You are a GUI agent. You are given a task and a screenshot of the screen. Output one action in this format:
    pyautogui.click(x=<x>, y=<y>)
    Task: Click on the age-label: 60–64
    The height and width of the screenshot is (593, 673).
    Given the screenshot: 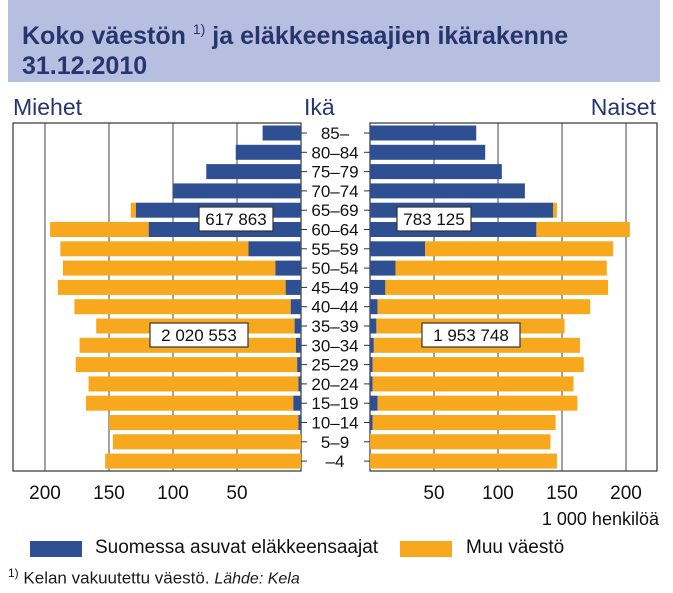 What is the action you would take?
    pyautogui.click(x=334, y=230)
    